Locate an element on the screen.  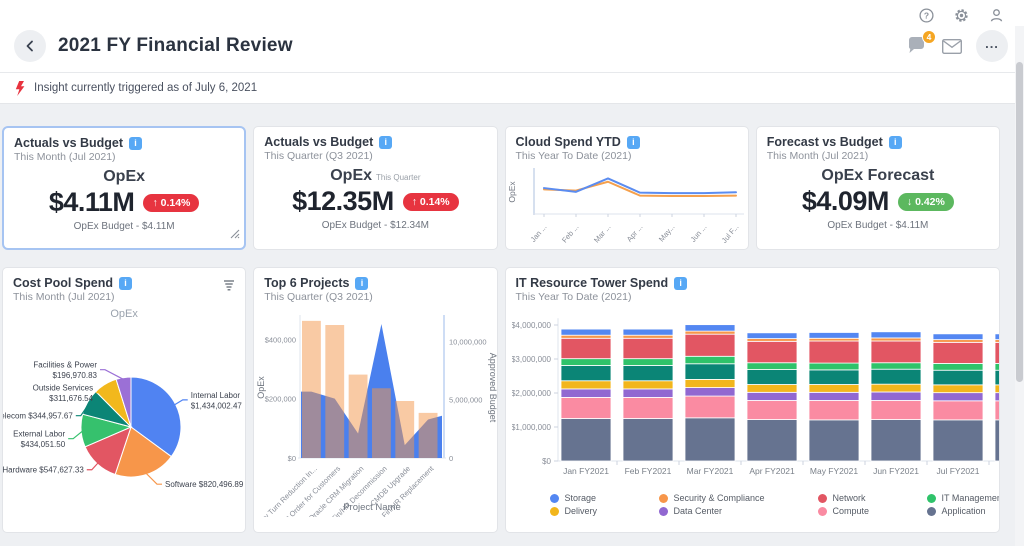
card-title: Cloud Spend YTD is located at coordinates (568, 142).